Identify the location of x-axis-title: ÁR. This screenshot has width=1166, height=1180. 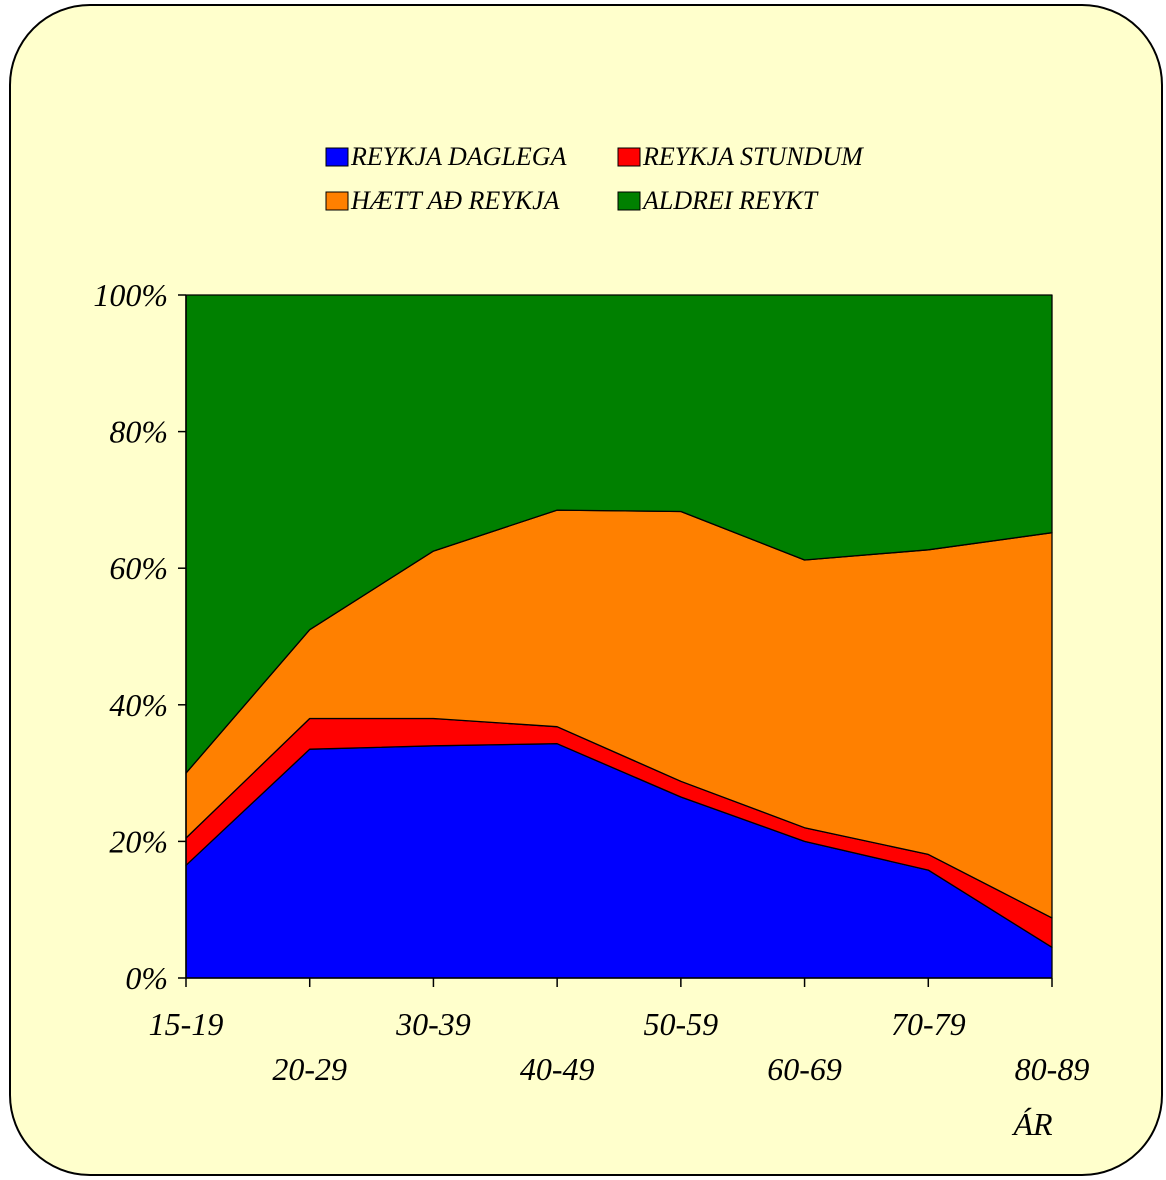
(1032, 1124).